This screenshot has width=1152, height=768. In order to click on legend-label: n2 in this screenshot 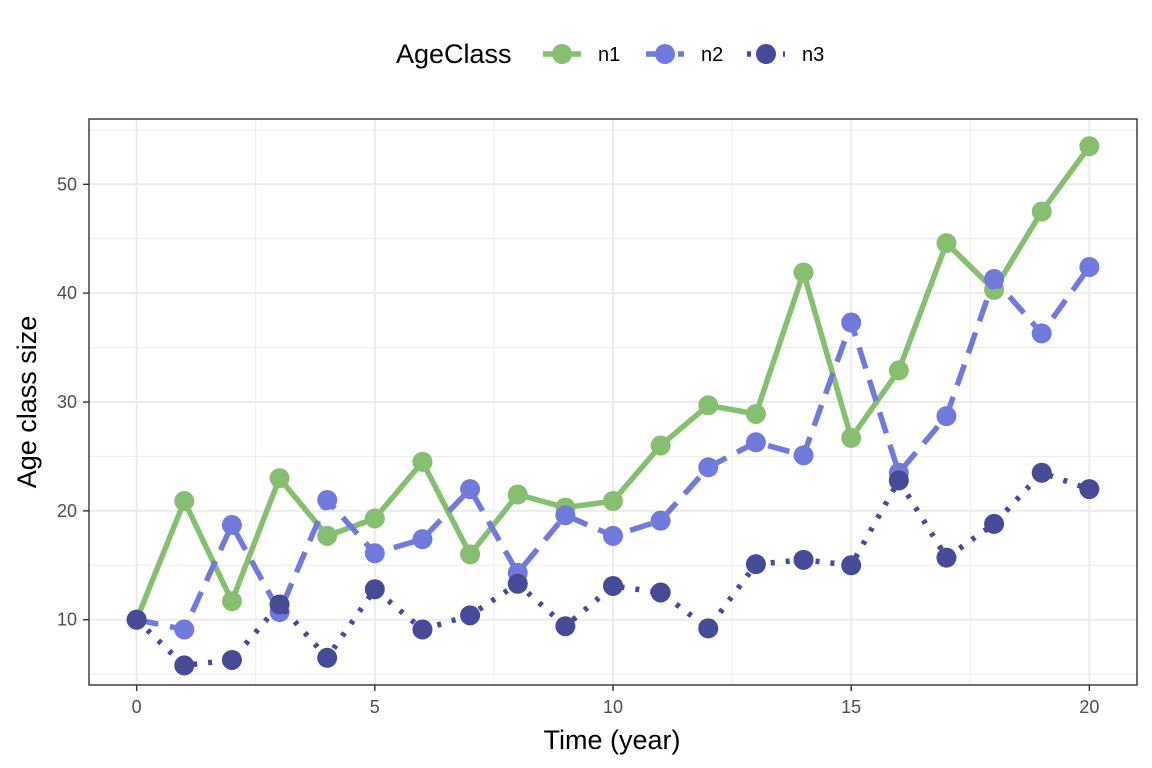, I will do `click(712, 55)`.